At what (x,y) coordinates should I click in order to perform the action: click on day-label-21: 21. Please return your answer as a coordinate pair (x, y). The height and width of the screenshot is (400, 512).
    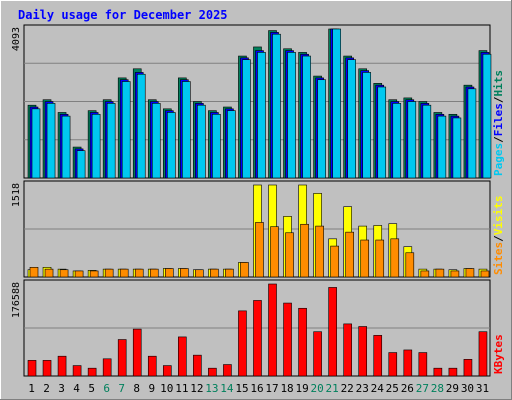
    Looking at the image, I should click on (332, 388).